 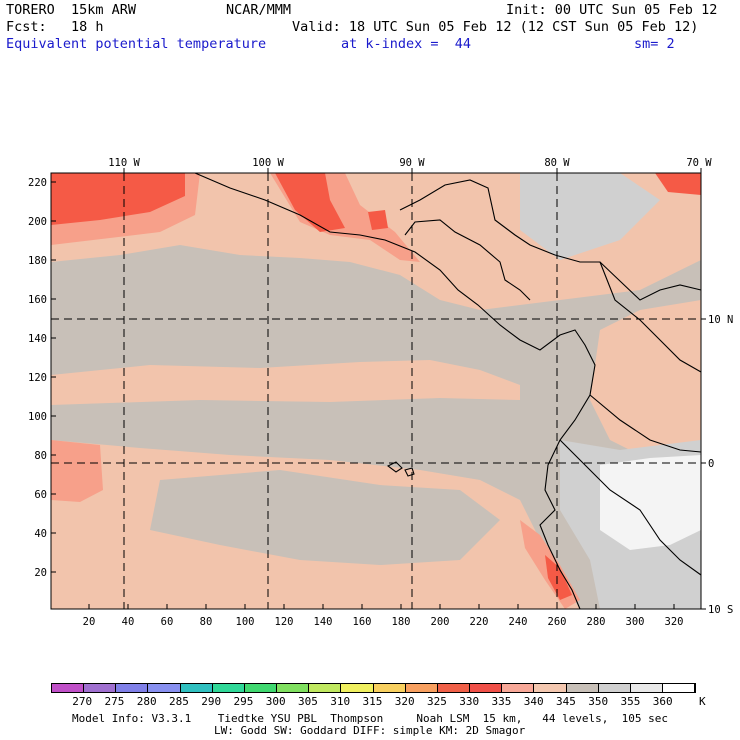 I want to click on colorbar-label: 325, so click(x=437, y=701).